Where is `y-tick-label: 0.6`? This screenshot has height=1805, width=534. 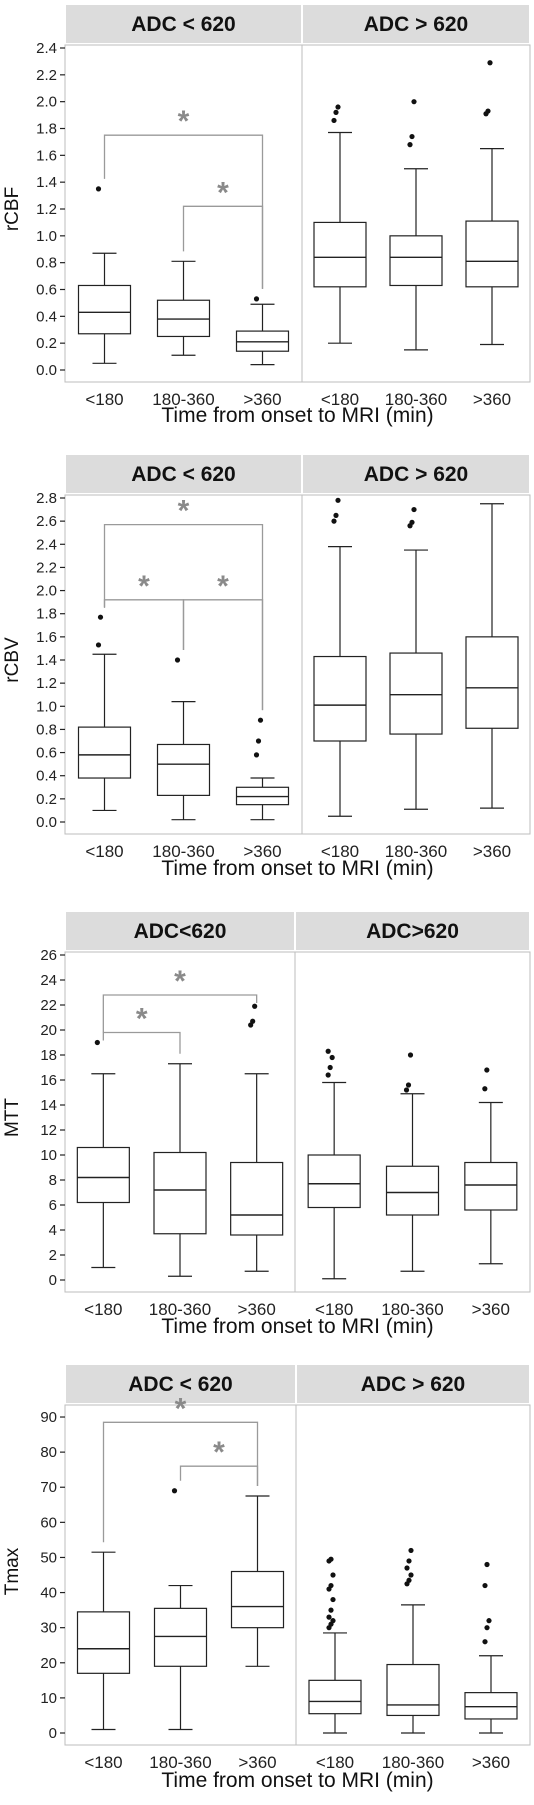
y-tick-label: 0.6 is located at coordinates (46, 290).